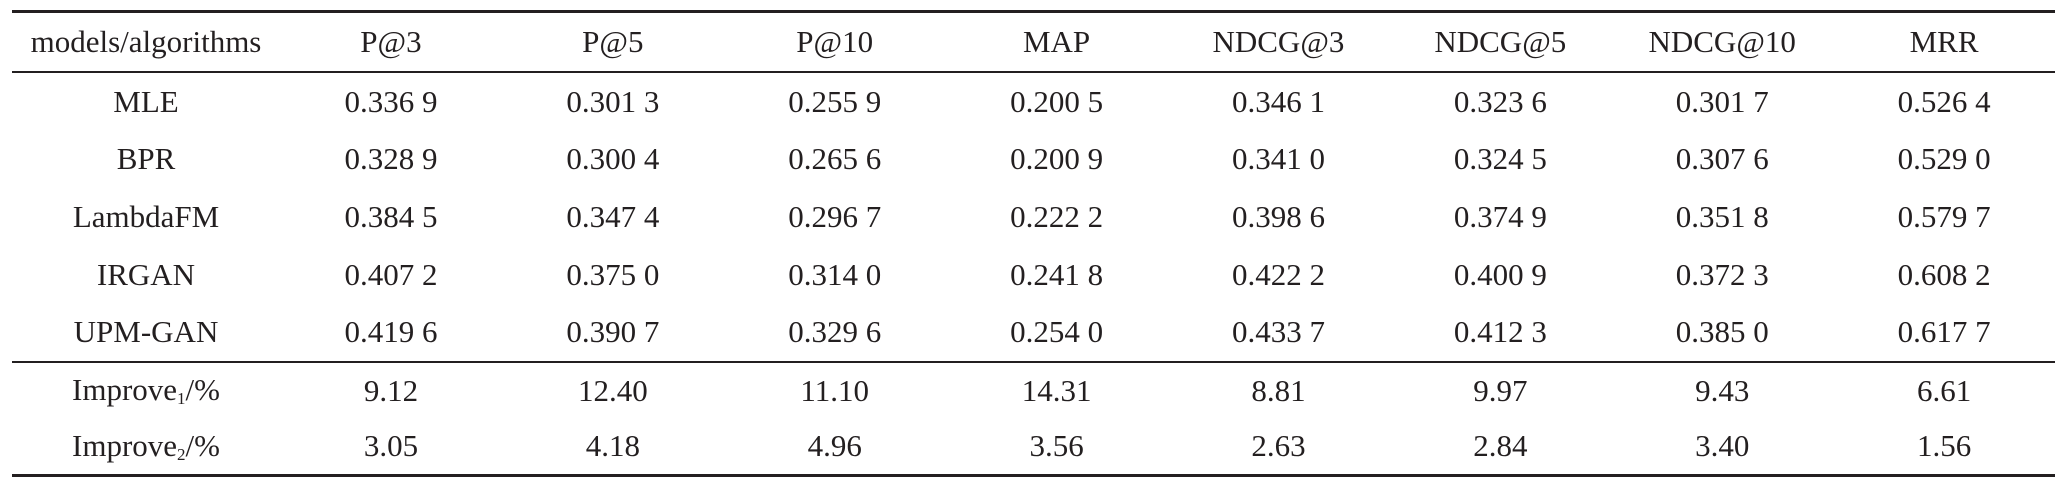 The width and height of the screenshot is (2067, 477). I want to click on header-cell-ndcg10: NDCG@10, so click(1722, 41).